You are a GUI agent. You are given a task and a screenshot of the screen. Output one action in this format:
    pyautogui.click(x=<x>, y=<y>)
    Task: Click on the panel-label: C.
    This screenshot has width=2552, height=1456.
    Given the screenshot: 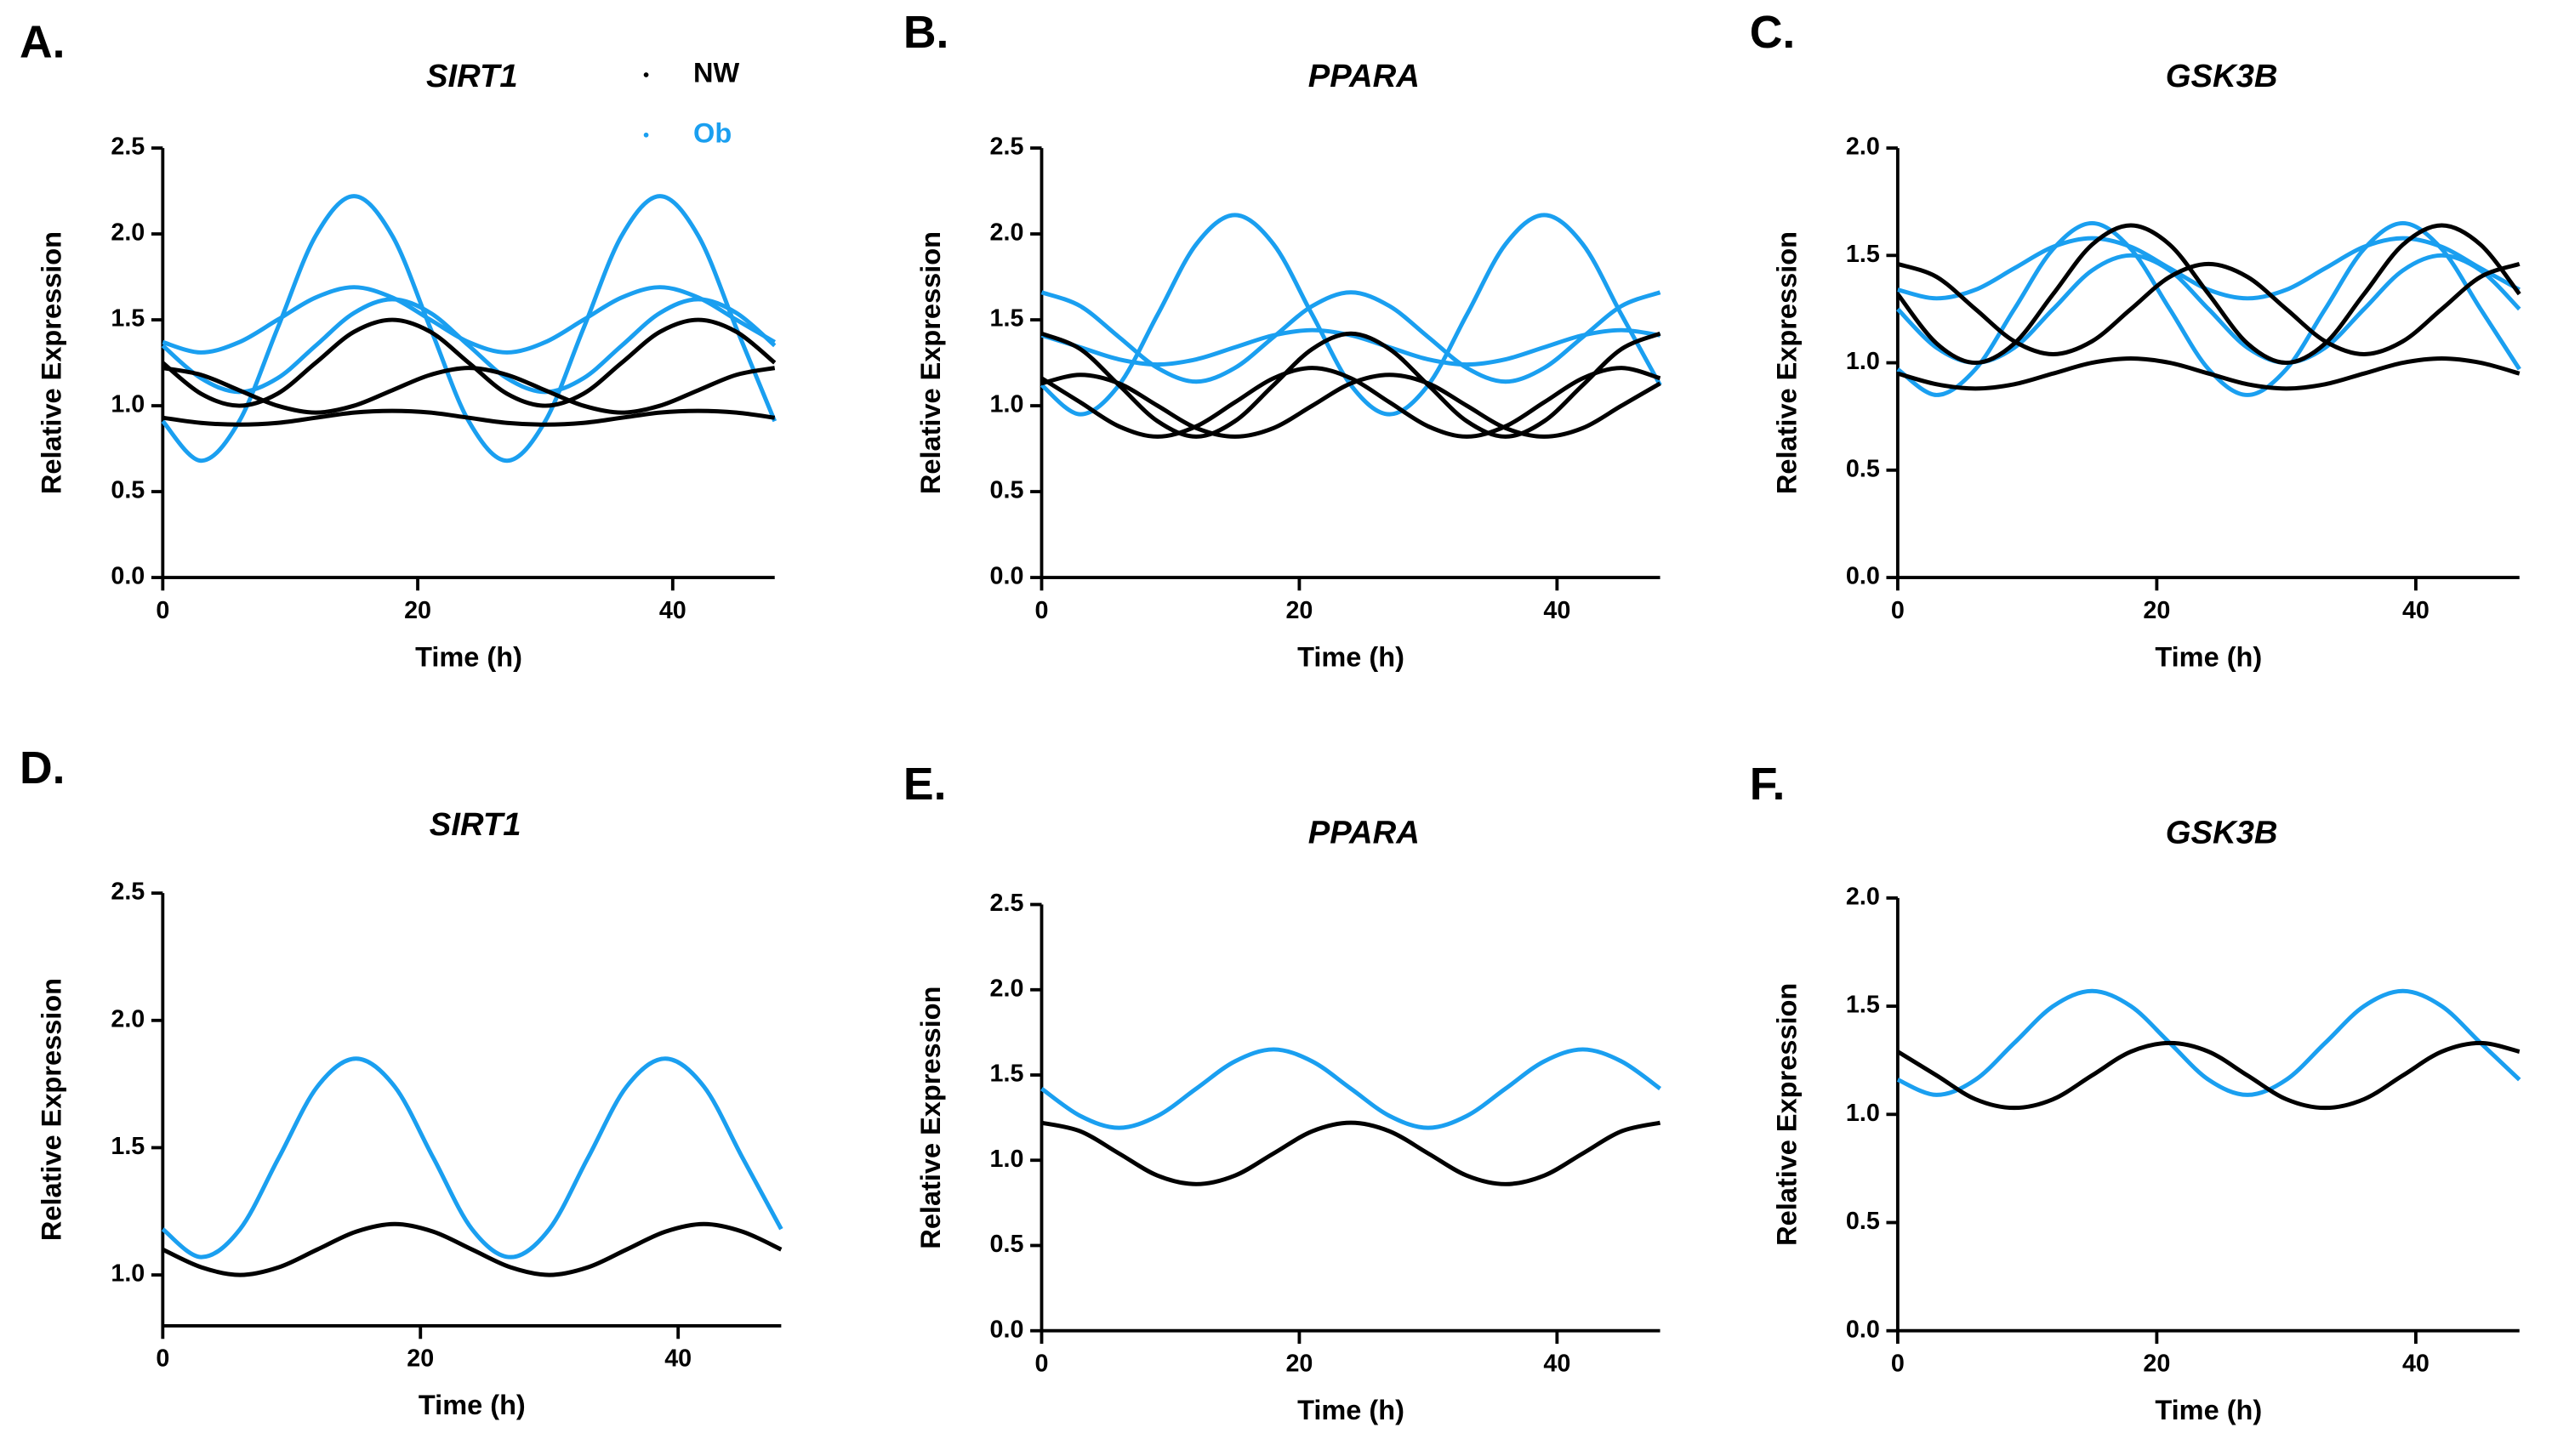 What is the action you would take?
    pyautogui.click(x=1773, y=33)
    